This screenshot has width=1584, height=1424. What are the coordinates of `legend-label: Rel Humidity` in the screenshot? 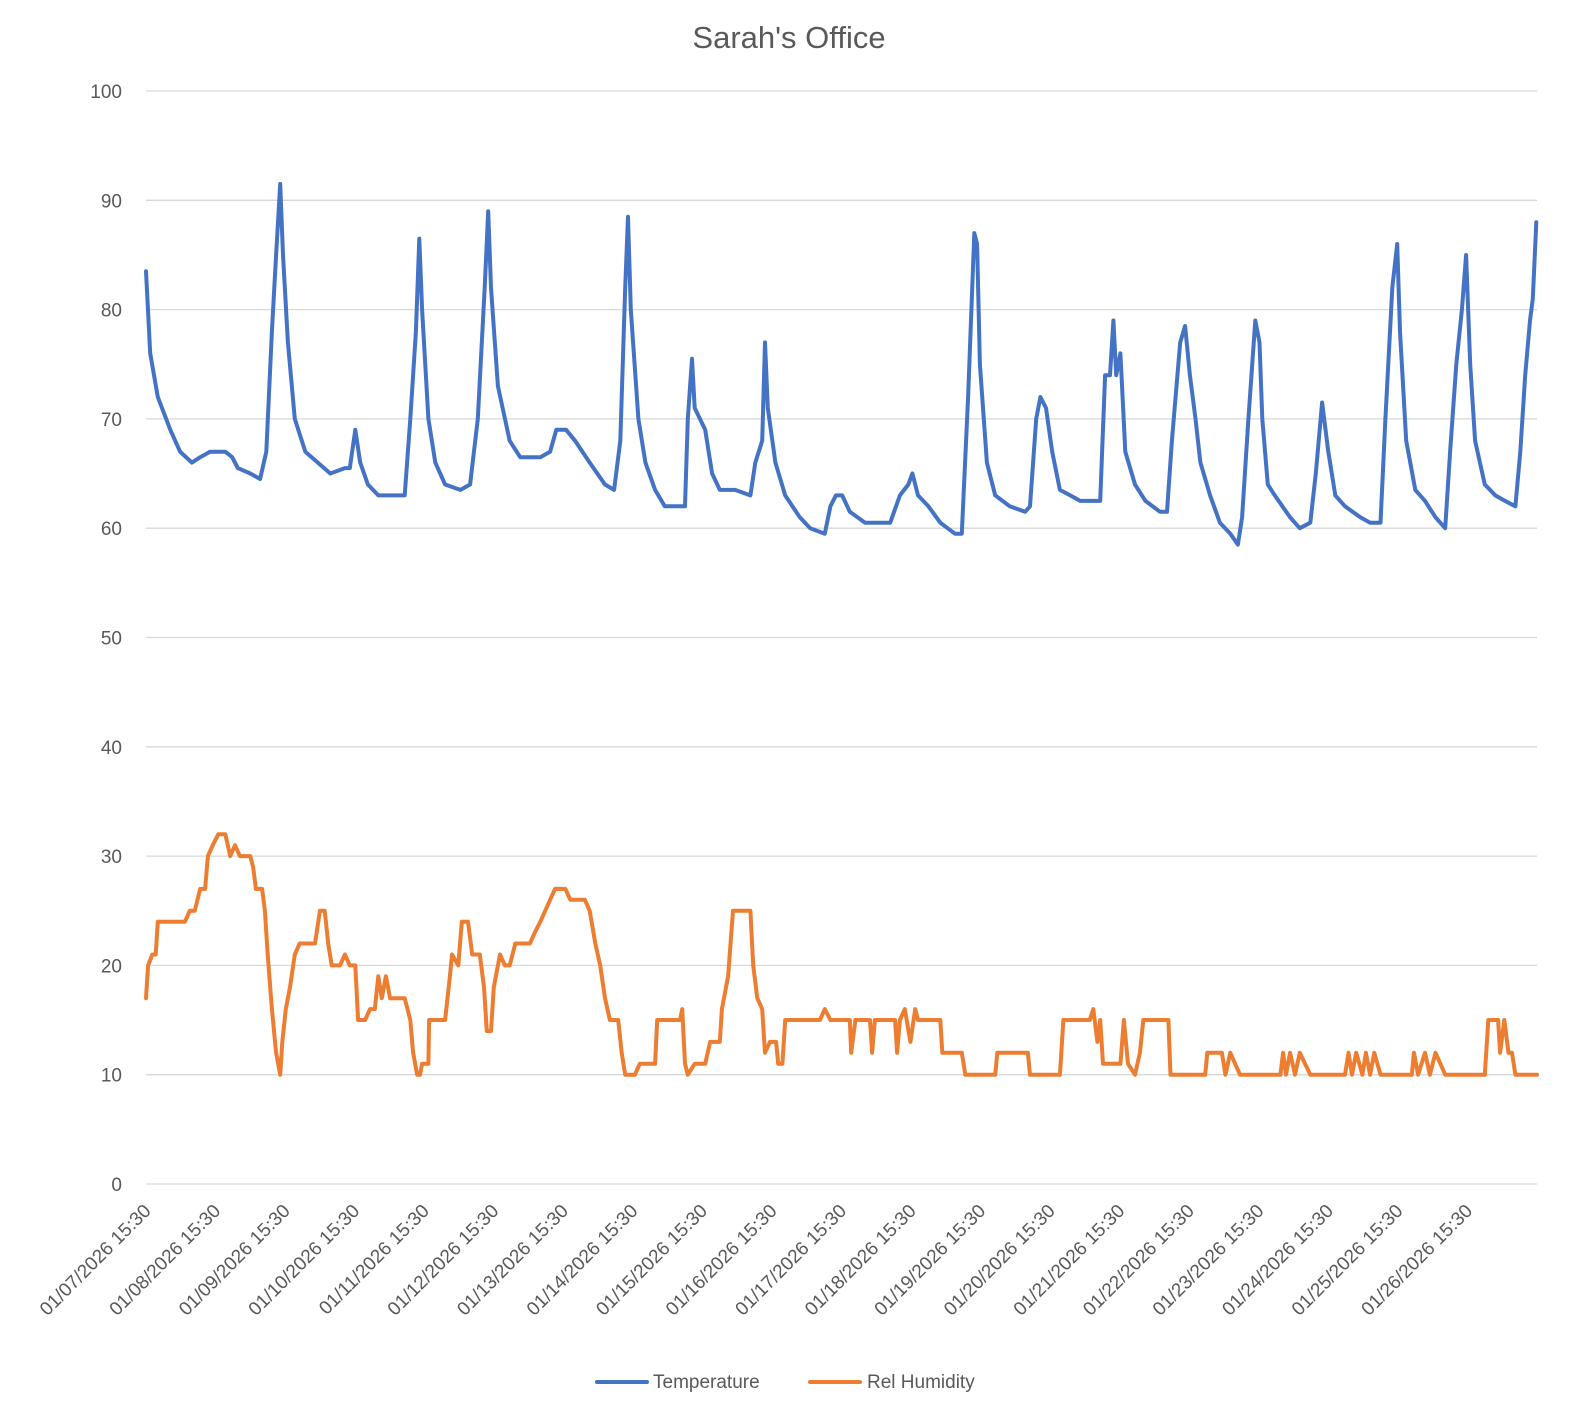 It's located at (921, 1382).